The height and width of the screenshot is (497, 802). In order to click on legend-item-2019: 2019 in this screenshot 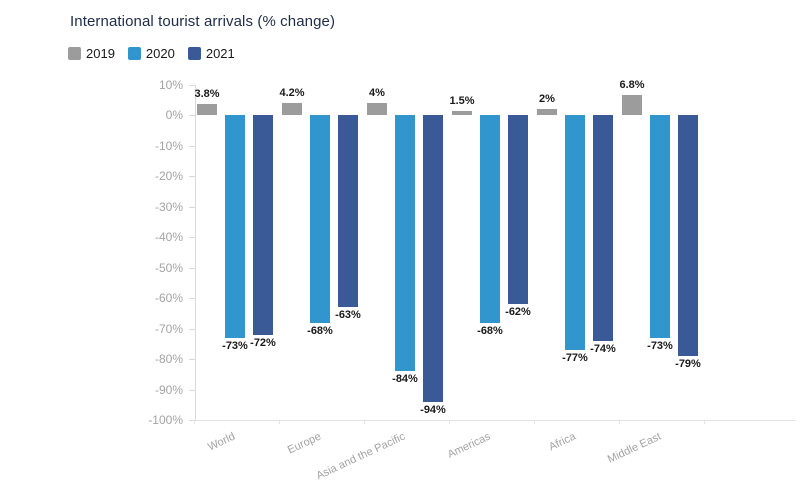, I will do `click(91, 53)`.